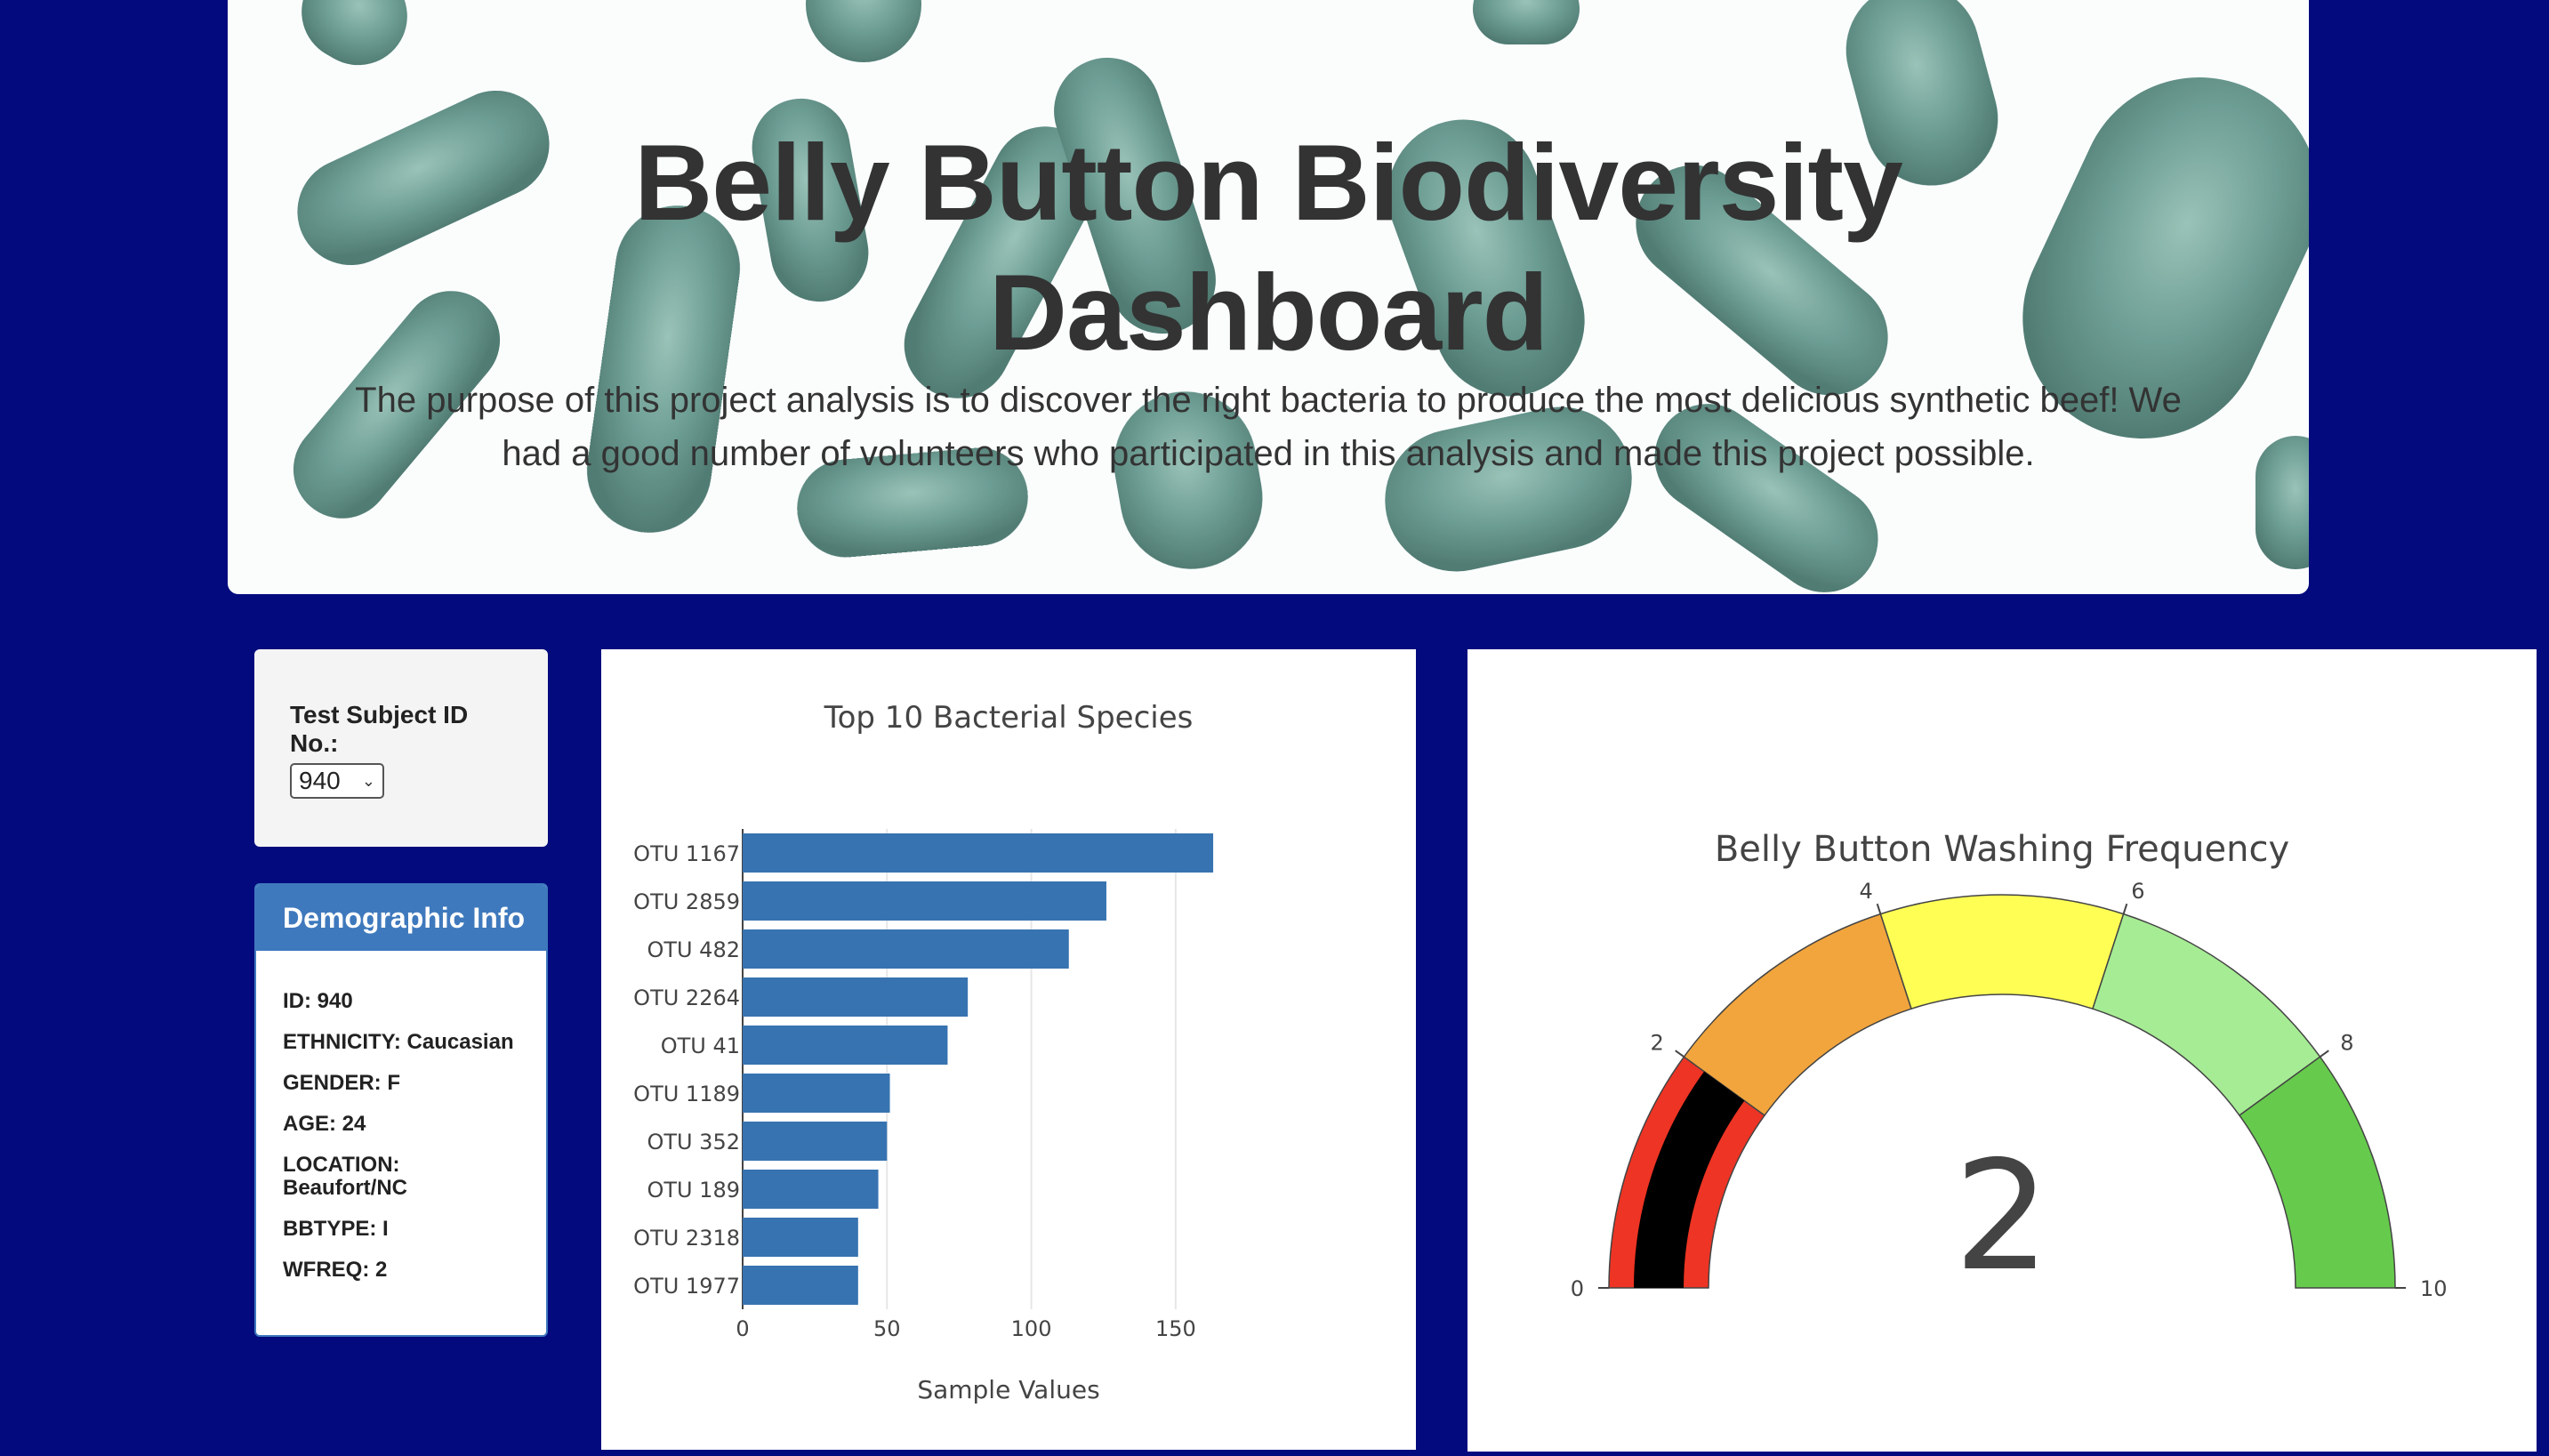 The width and height of the screenshot is (2549, 1456). What do you see at coordinates (1031, 1328) in the screenshot?
I see `bar-chart-x-tick-label: 100` at bounding box center [1031, 1328].